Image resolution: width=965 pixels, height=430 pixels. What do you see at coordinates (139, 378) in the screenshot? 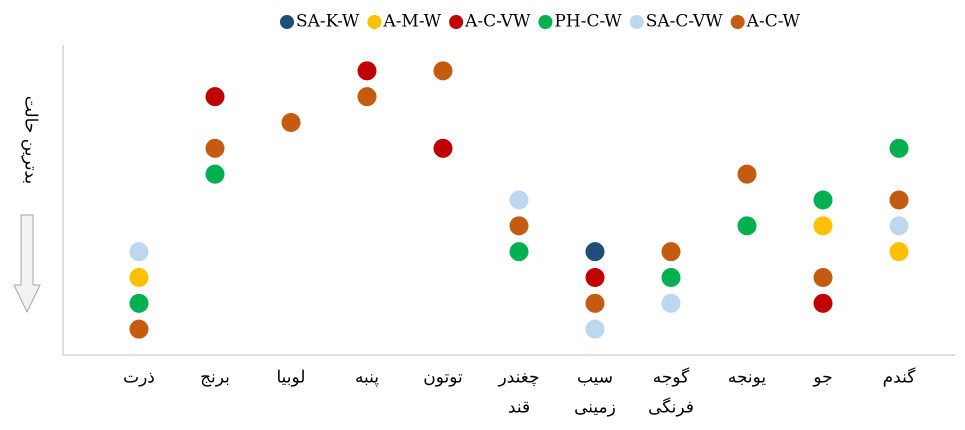
I see `x-tick-label: ذرت` at bounding box center [139, 378].